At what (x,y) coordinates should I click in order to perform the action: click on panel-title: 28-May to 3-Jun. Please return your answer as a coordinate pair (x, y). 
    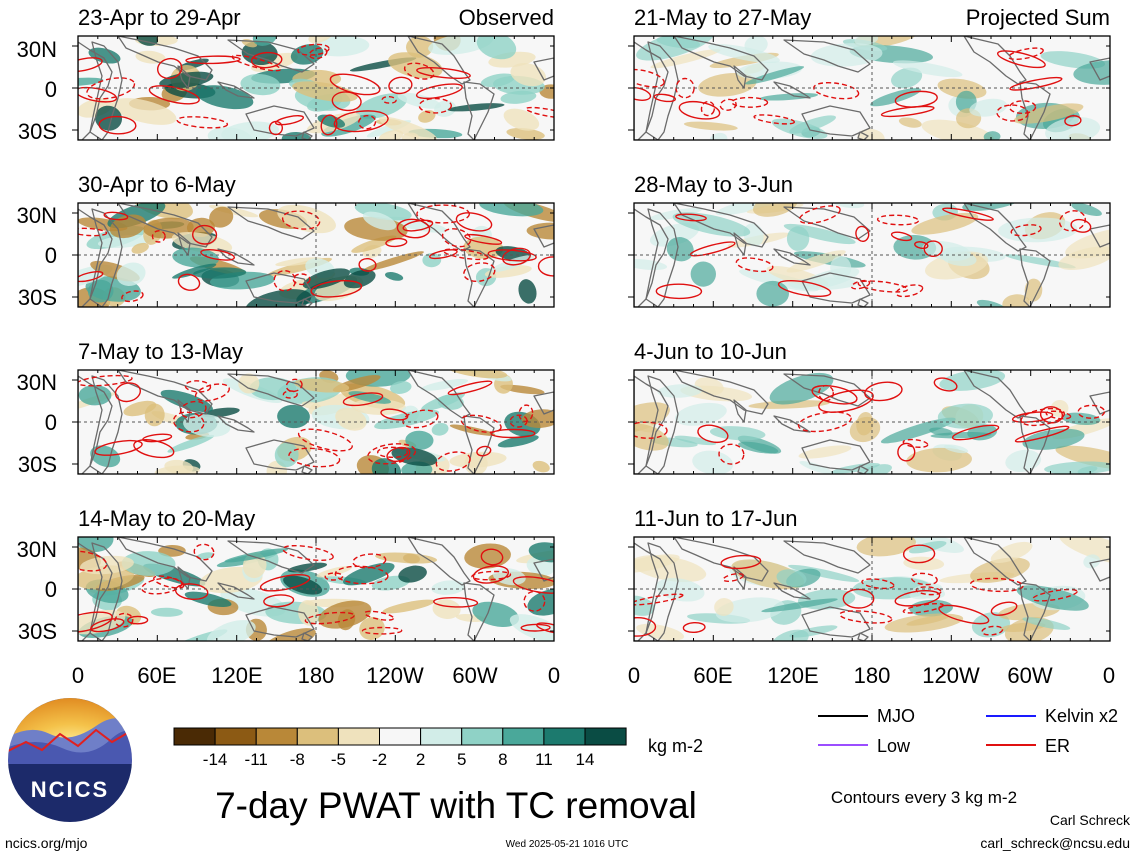
    Looking at the image, I should click on (713, 184).